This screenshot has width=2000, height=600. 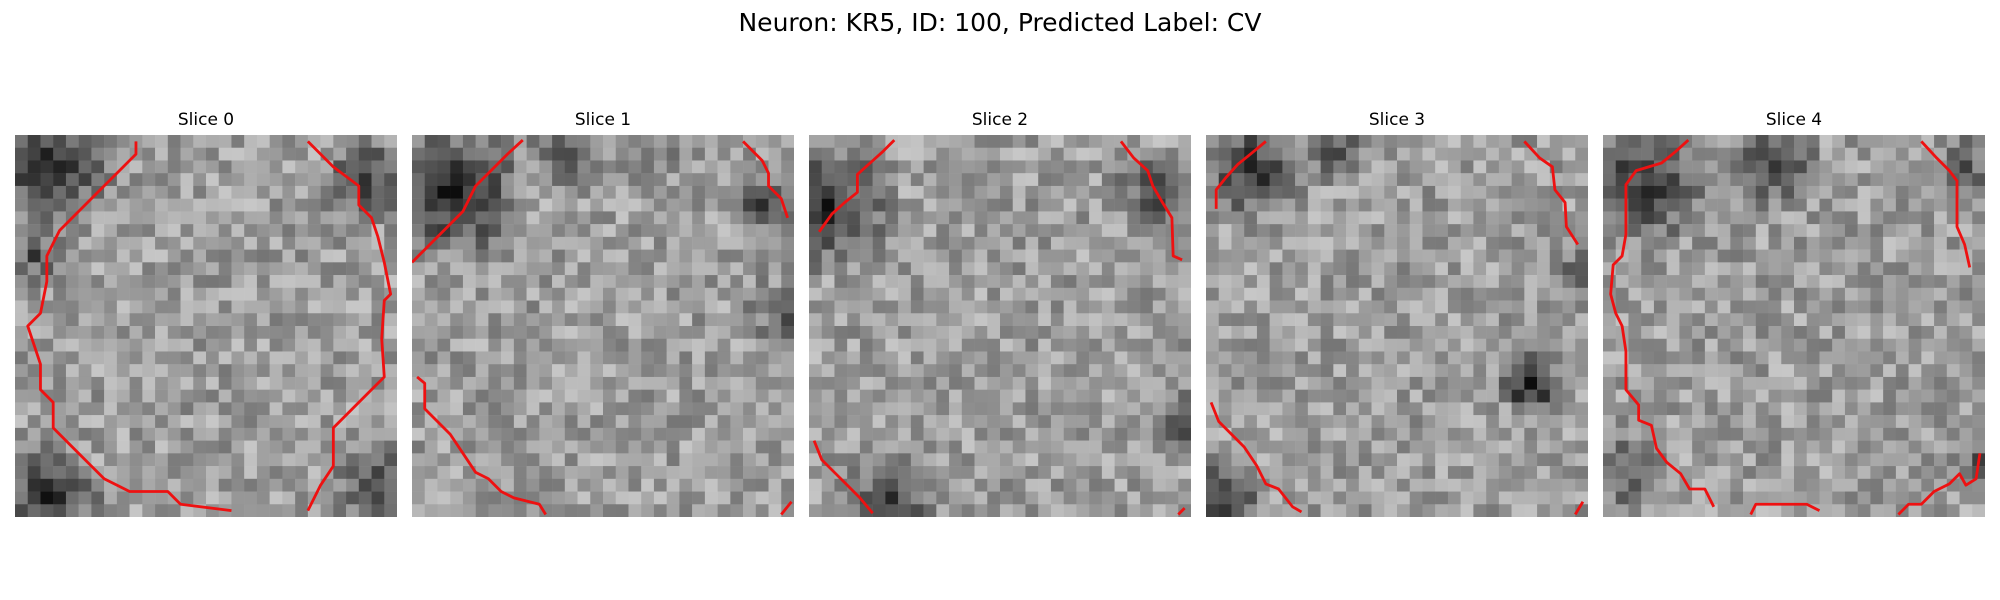 I want to click on slice-title-3: Slice 3, so click(x=1397, y=120).